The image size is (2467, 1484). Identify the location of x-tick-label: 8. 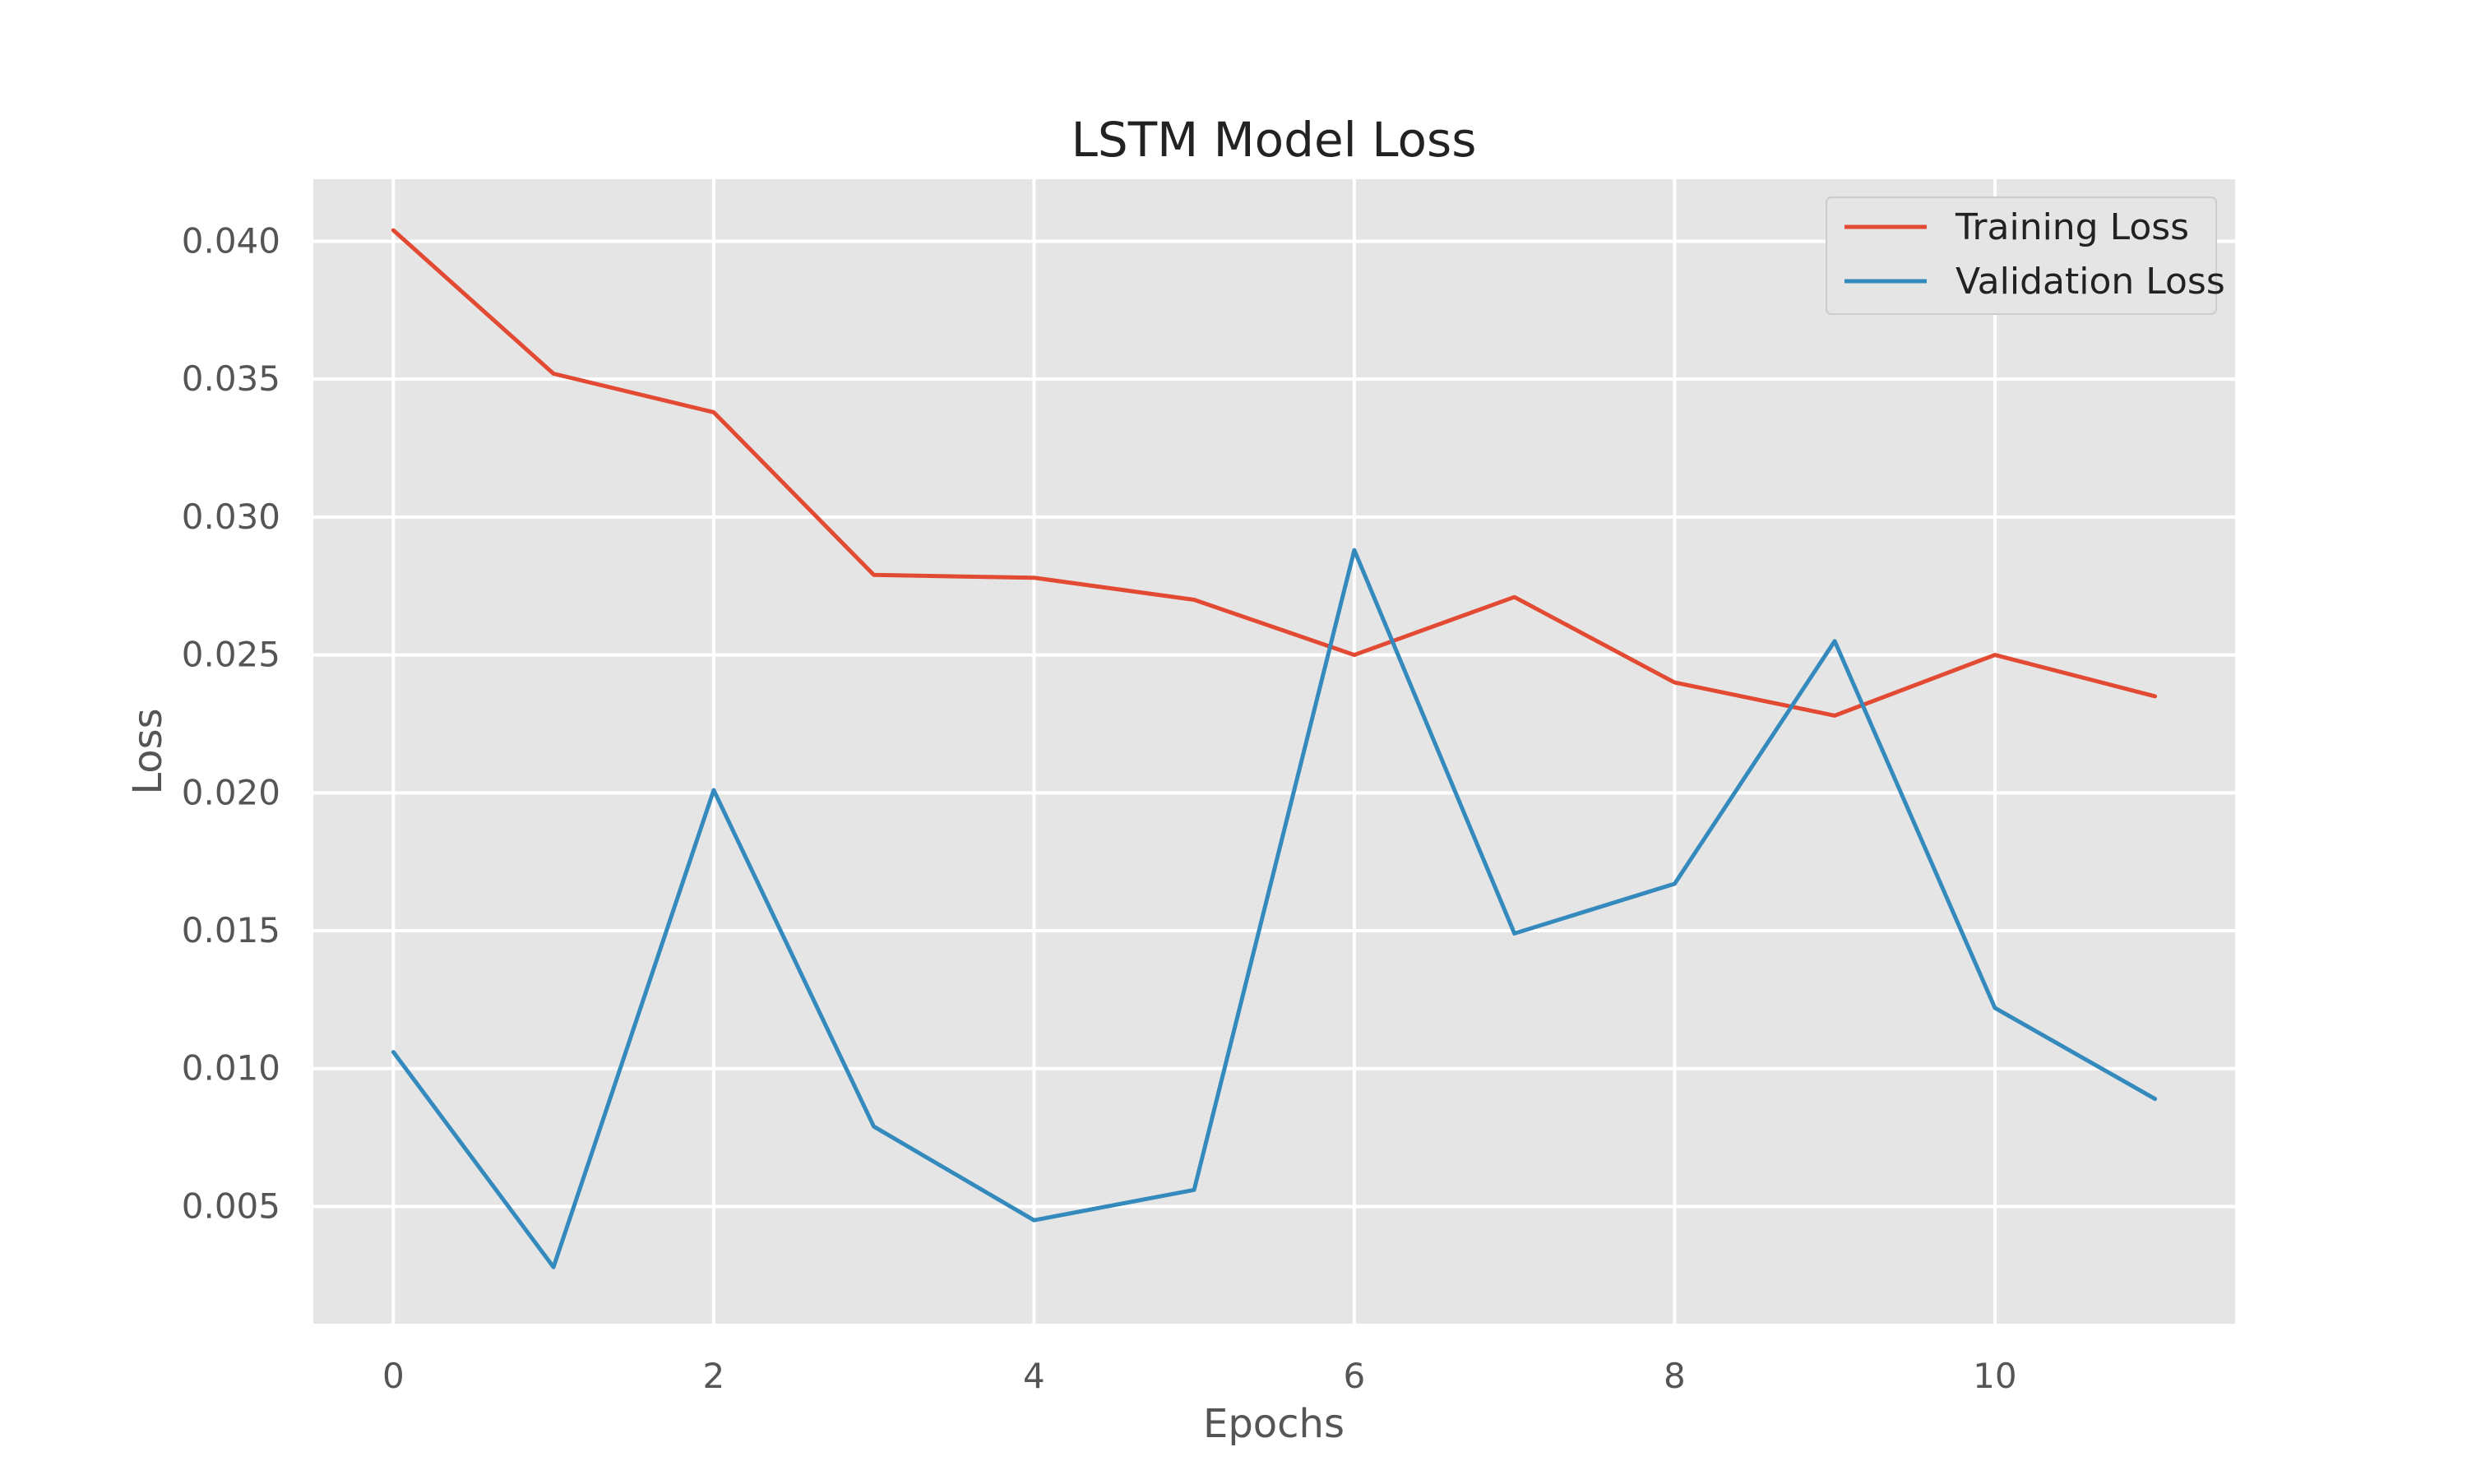
(1675, 1376).